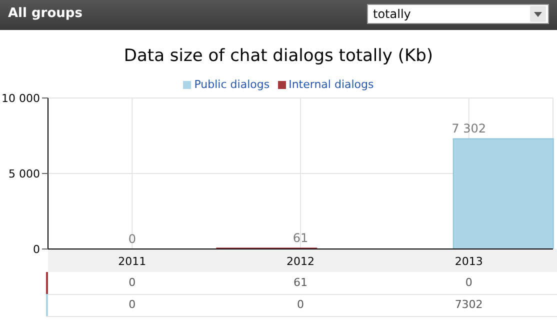  What do you see at coordinates (331, 84) in the screenshot?
I see `legend-label: Internal dialogs` at bounding box center [331, 84].